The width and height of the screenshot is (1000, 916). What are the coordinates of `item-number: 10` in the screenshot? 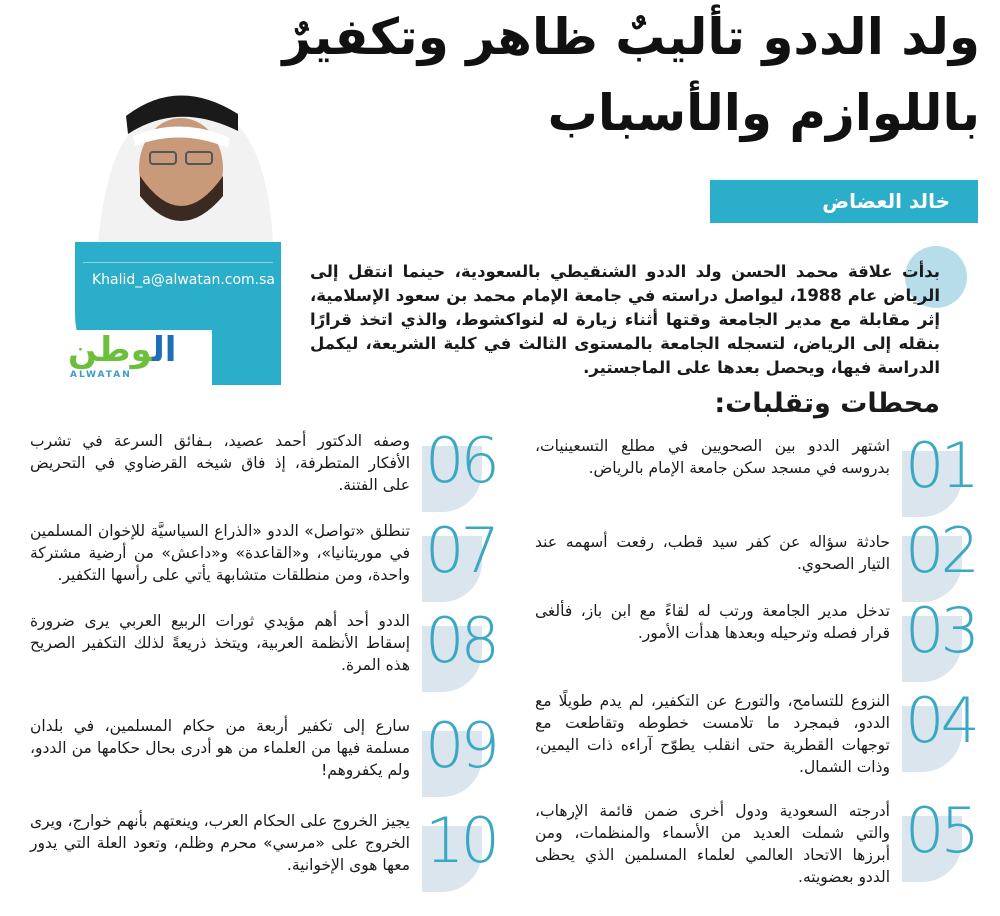 It's located at (462, 840).